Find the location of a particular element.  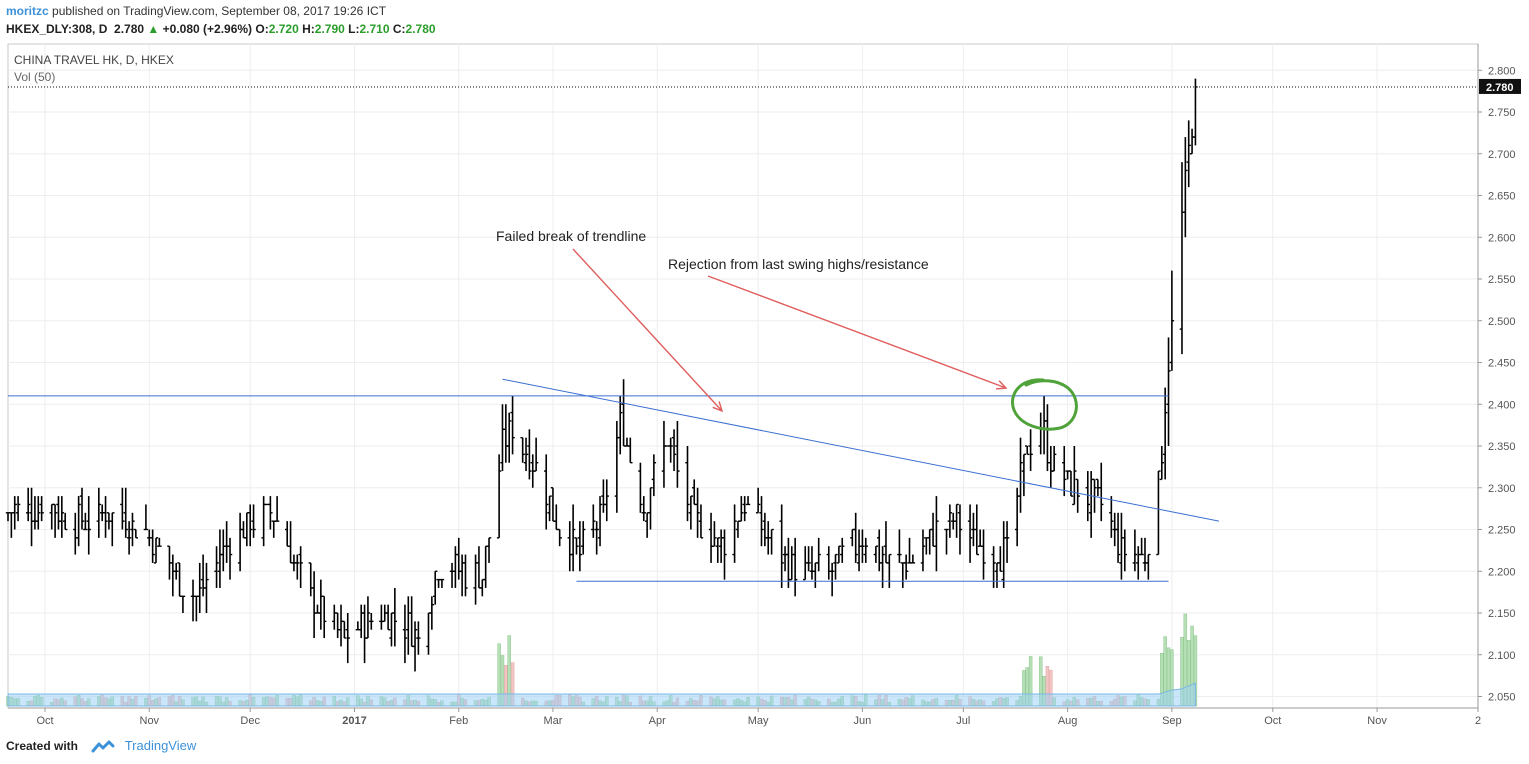

volume-ma-area is located at coordinates (601, 694).